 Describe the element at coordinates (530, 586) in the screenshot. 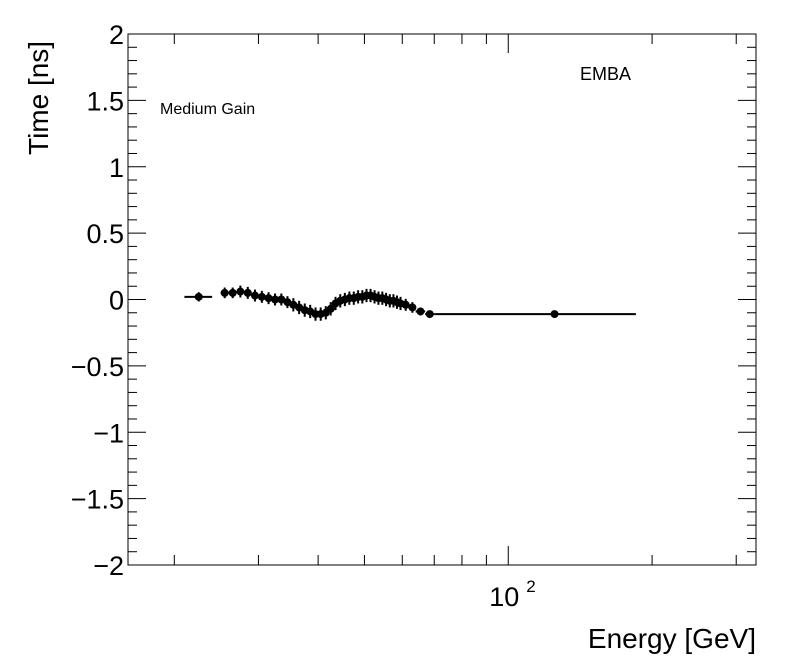

I see `x-tick-label-exponent: 2` at that location.